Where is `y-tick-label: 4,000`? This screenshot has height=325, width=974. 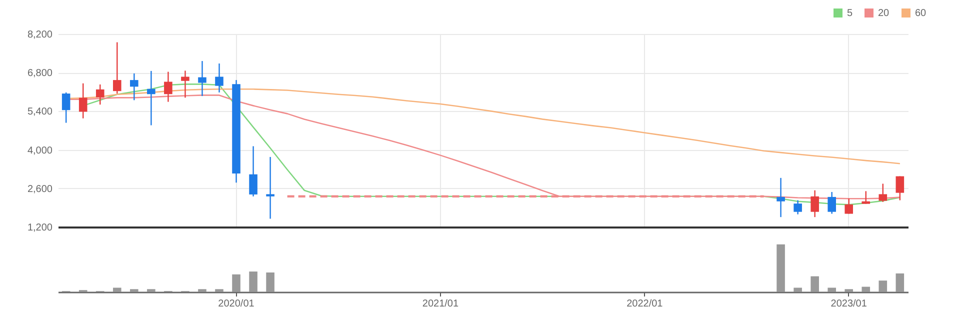
y-tick-label: 4,000 is located at coordinates (40, 150).